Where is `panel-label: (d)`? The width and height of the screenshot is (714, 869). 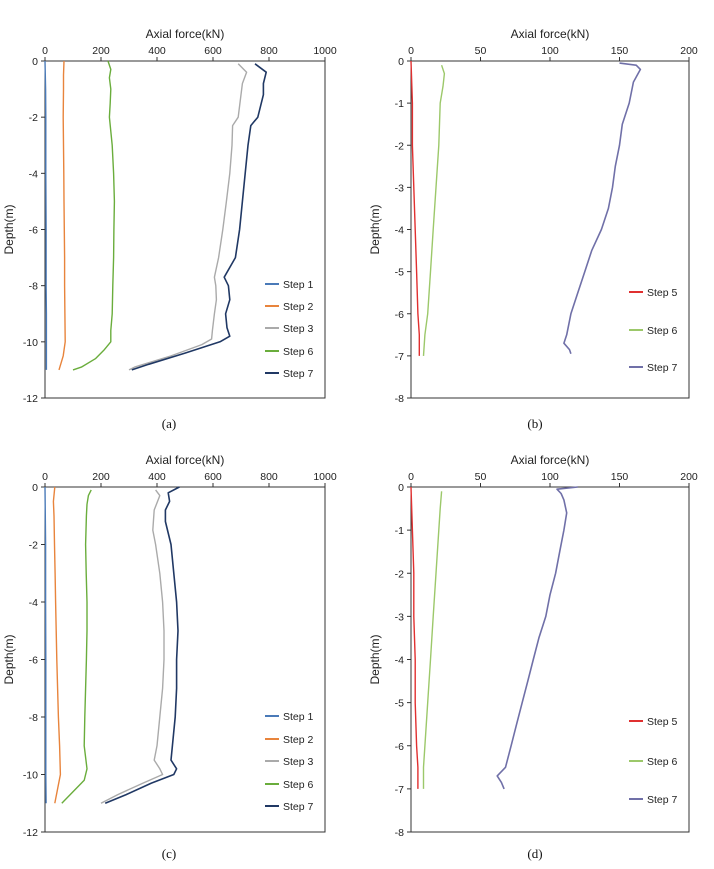
panel-label: (d) is located at coordinates (534, 853).